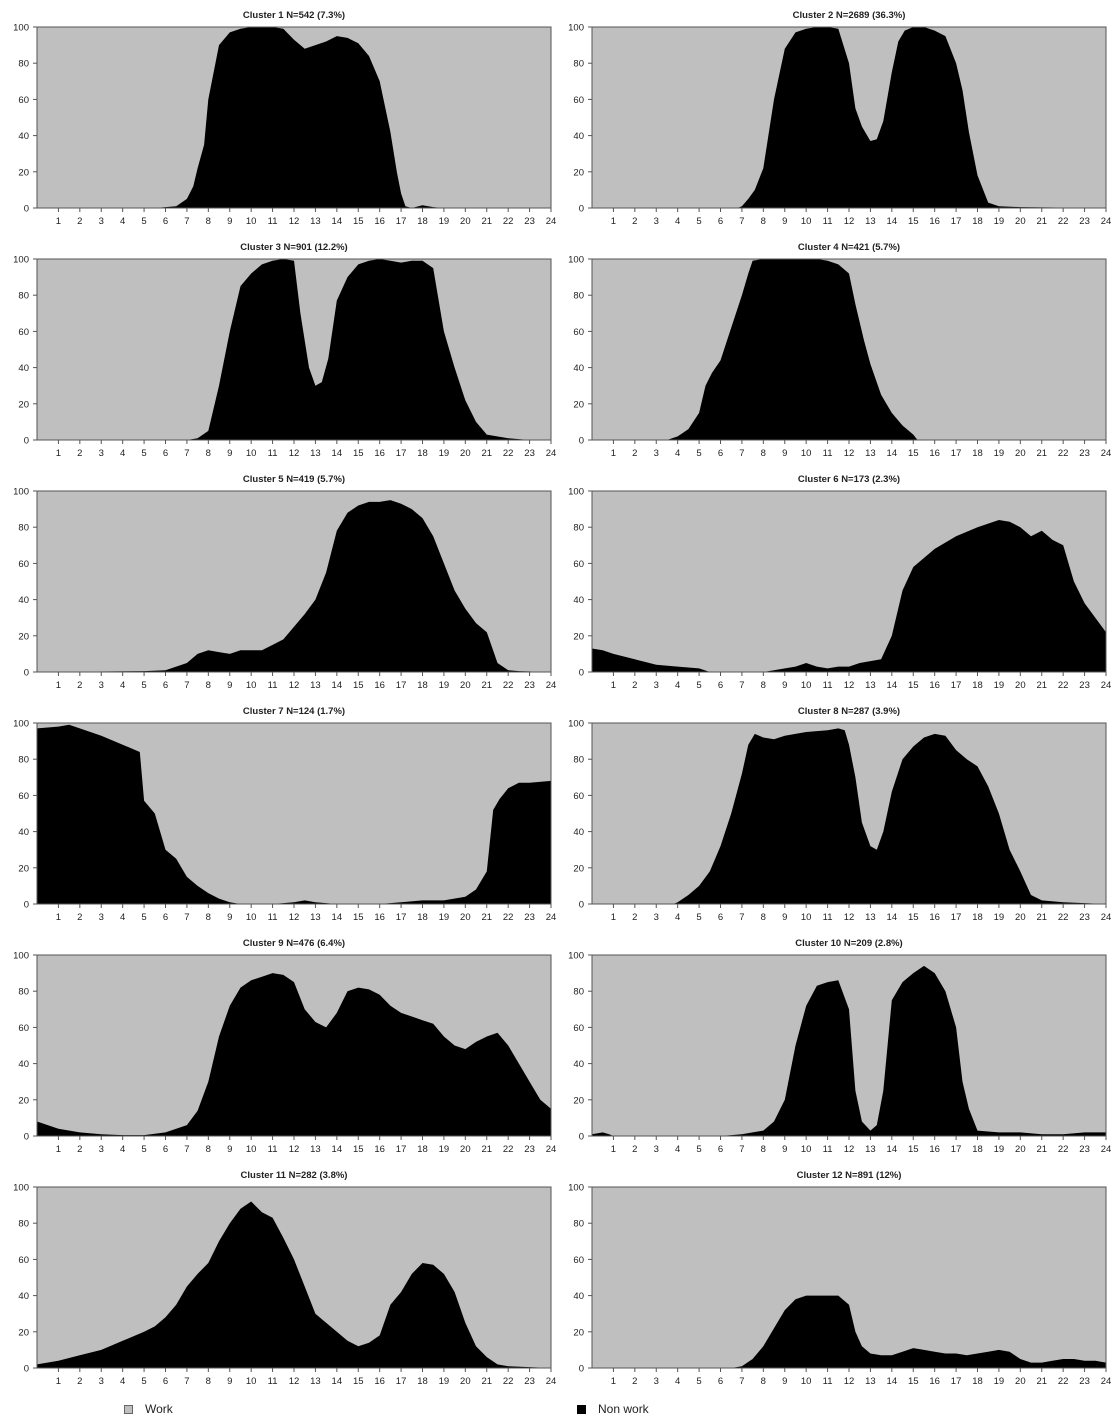 The width and height of the screenshot is (1116, 1421). I want to click on x-tick-label-cluster-6: 3, so click(656, 685).